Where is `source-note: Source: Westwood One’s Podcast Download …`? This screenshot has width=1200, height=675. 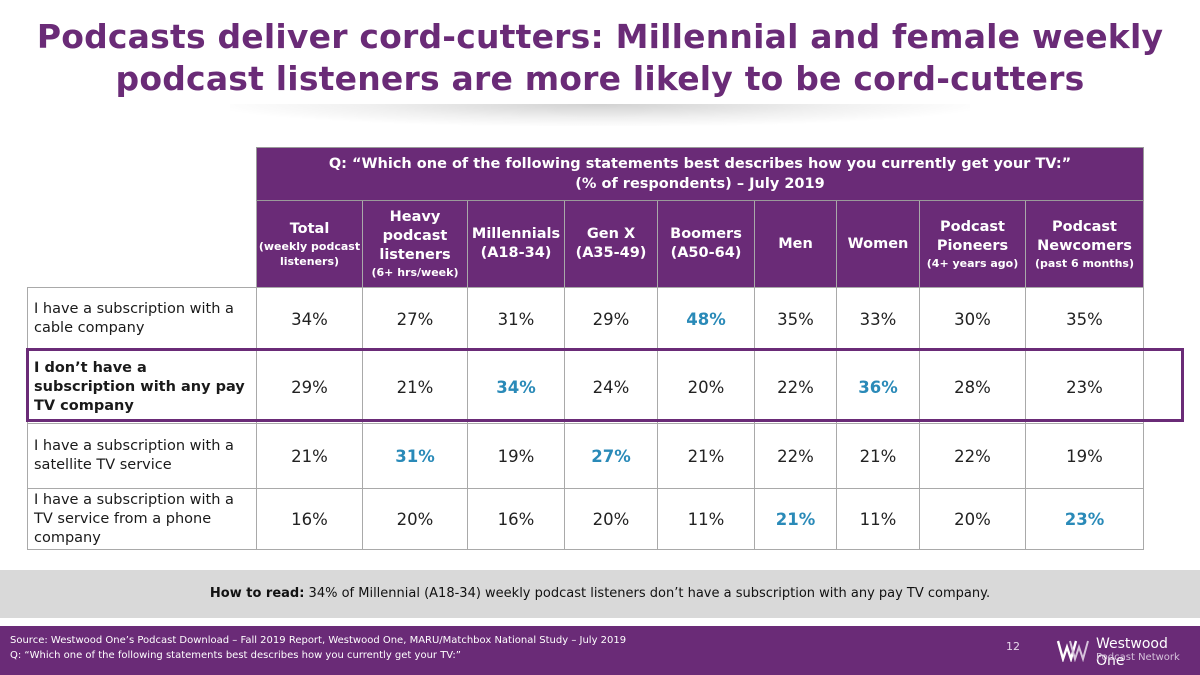 source-note: Source: Westwood One’s Podcast Download … is located at coordinates (318, 648).